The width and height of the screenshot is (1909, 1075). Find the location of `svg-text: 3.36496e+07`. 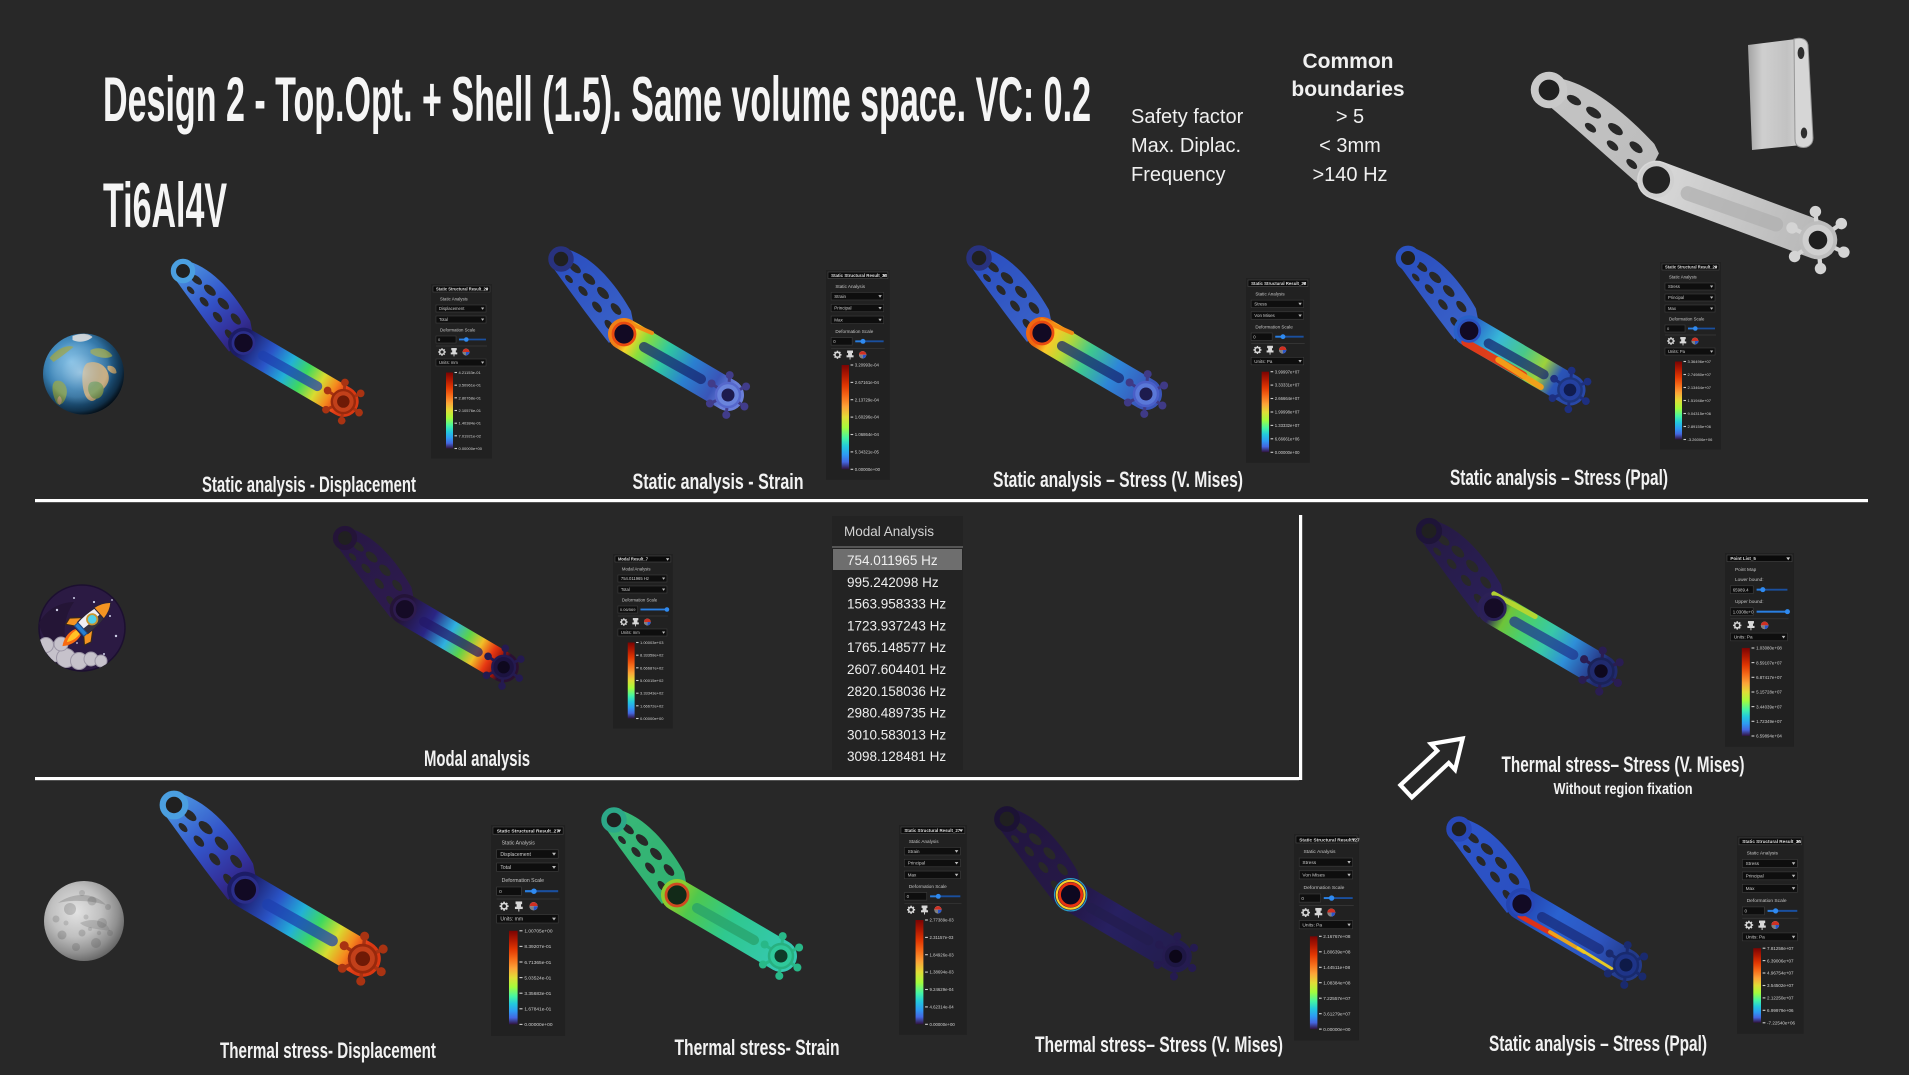

svg-text: 3.36496e+07 is located at coordinates (1700, 361).